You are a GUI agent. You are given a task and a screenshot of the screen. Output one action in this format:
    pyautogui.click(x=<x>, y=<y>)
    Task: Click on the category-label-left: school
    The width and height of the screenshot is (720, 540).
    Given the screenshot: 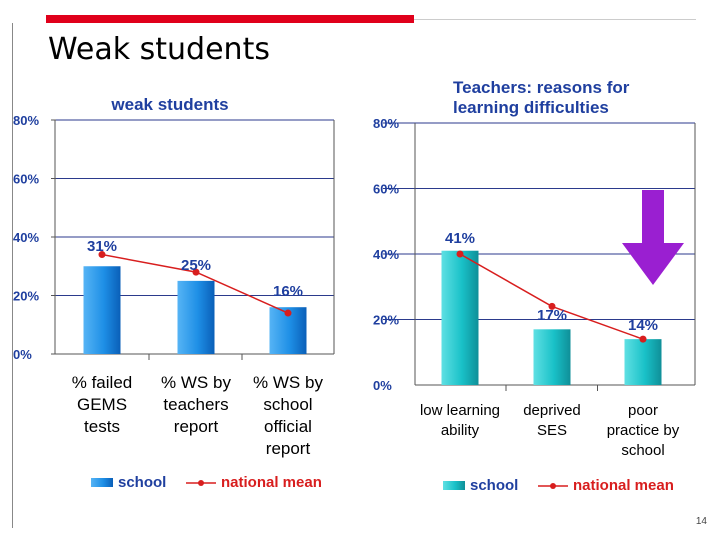 What is the action you would take?
    pyautogui.click(x=287, y=404)
    